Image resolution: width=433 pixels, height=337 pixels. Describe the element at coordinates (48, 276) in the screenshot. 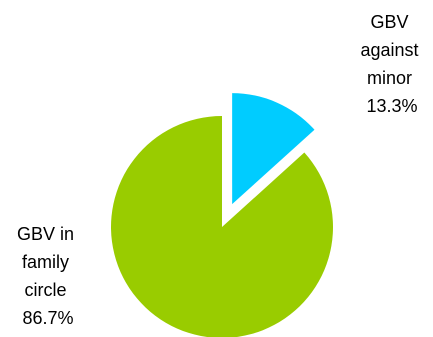

I see `label-gbv-family-circle: GBV in family circle 86.7%` at that location.